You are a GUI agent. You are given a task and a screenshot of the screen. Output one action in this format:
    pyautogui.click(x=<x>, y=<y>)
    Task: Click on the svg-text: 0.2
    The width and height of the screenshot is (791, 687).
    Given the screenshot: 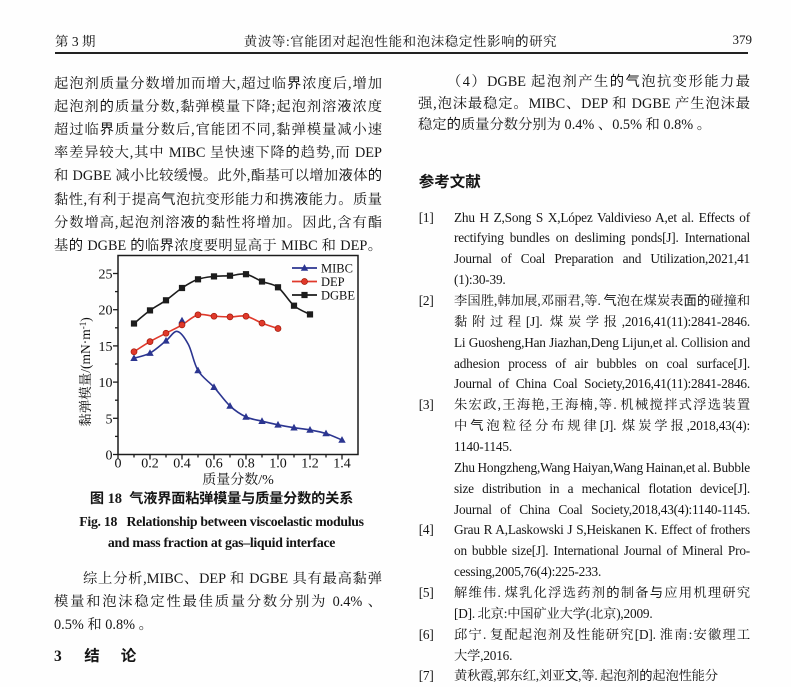 What is the action you would take?
    pyautogui.click(x=150, y=464)
    